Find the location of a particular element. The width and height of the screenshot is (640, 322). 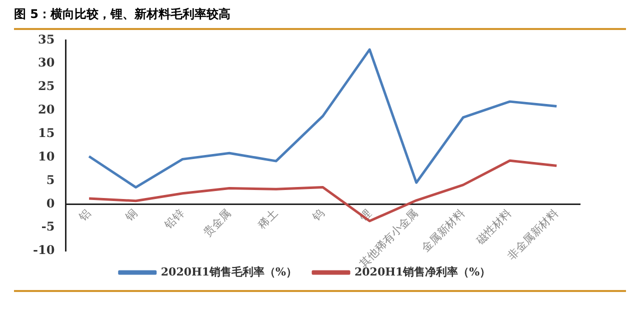

x-tick-label: 铅锌 is located at coordinates (174, 219).